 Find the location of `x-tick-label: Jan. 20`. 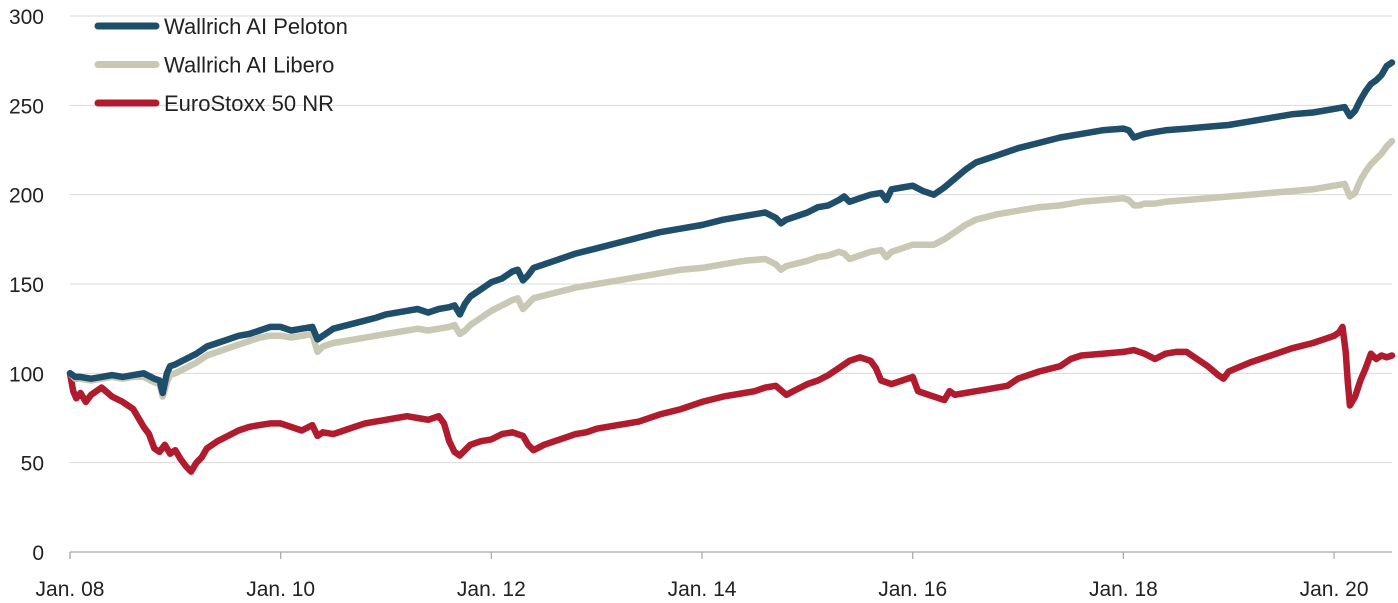

x-tick-label: Jan. 20 is located at coordinates (1334, 589).